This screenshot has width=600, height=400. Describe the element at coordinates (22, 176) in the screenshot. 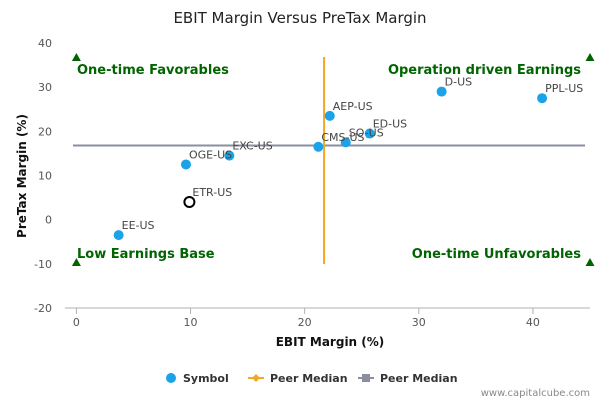

I see `y-axis-title: PreTax Margin (%)` at that location.